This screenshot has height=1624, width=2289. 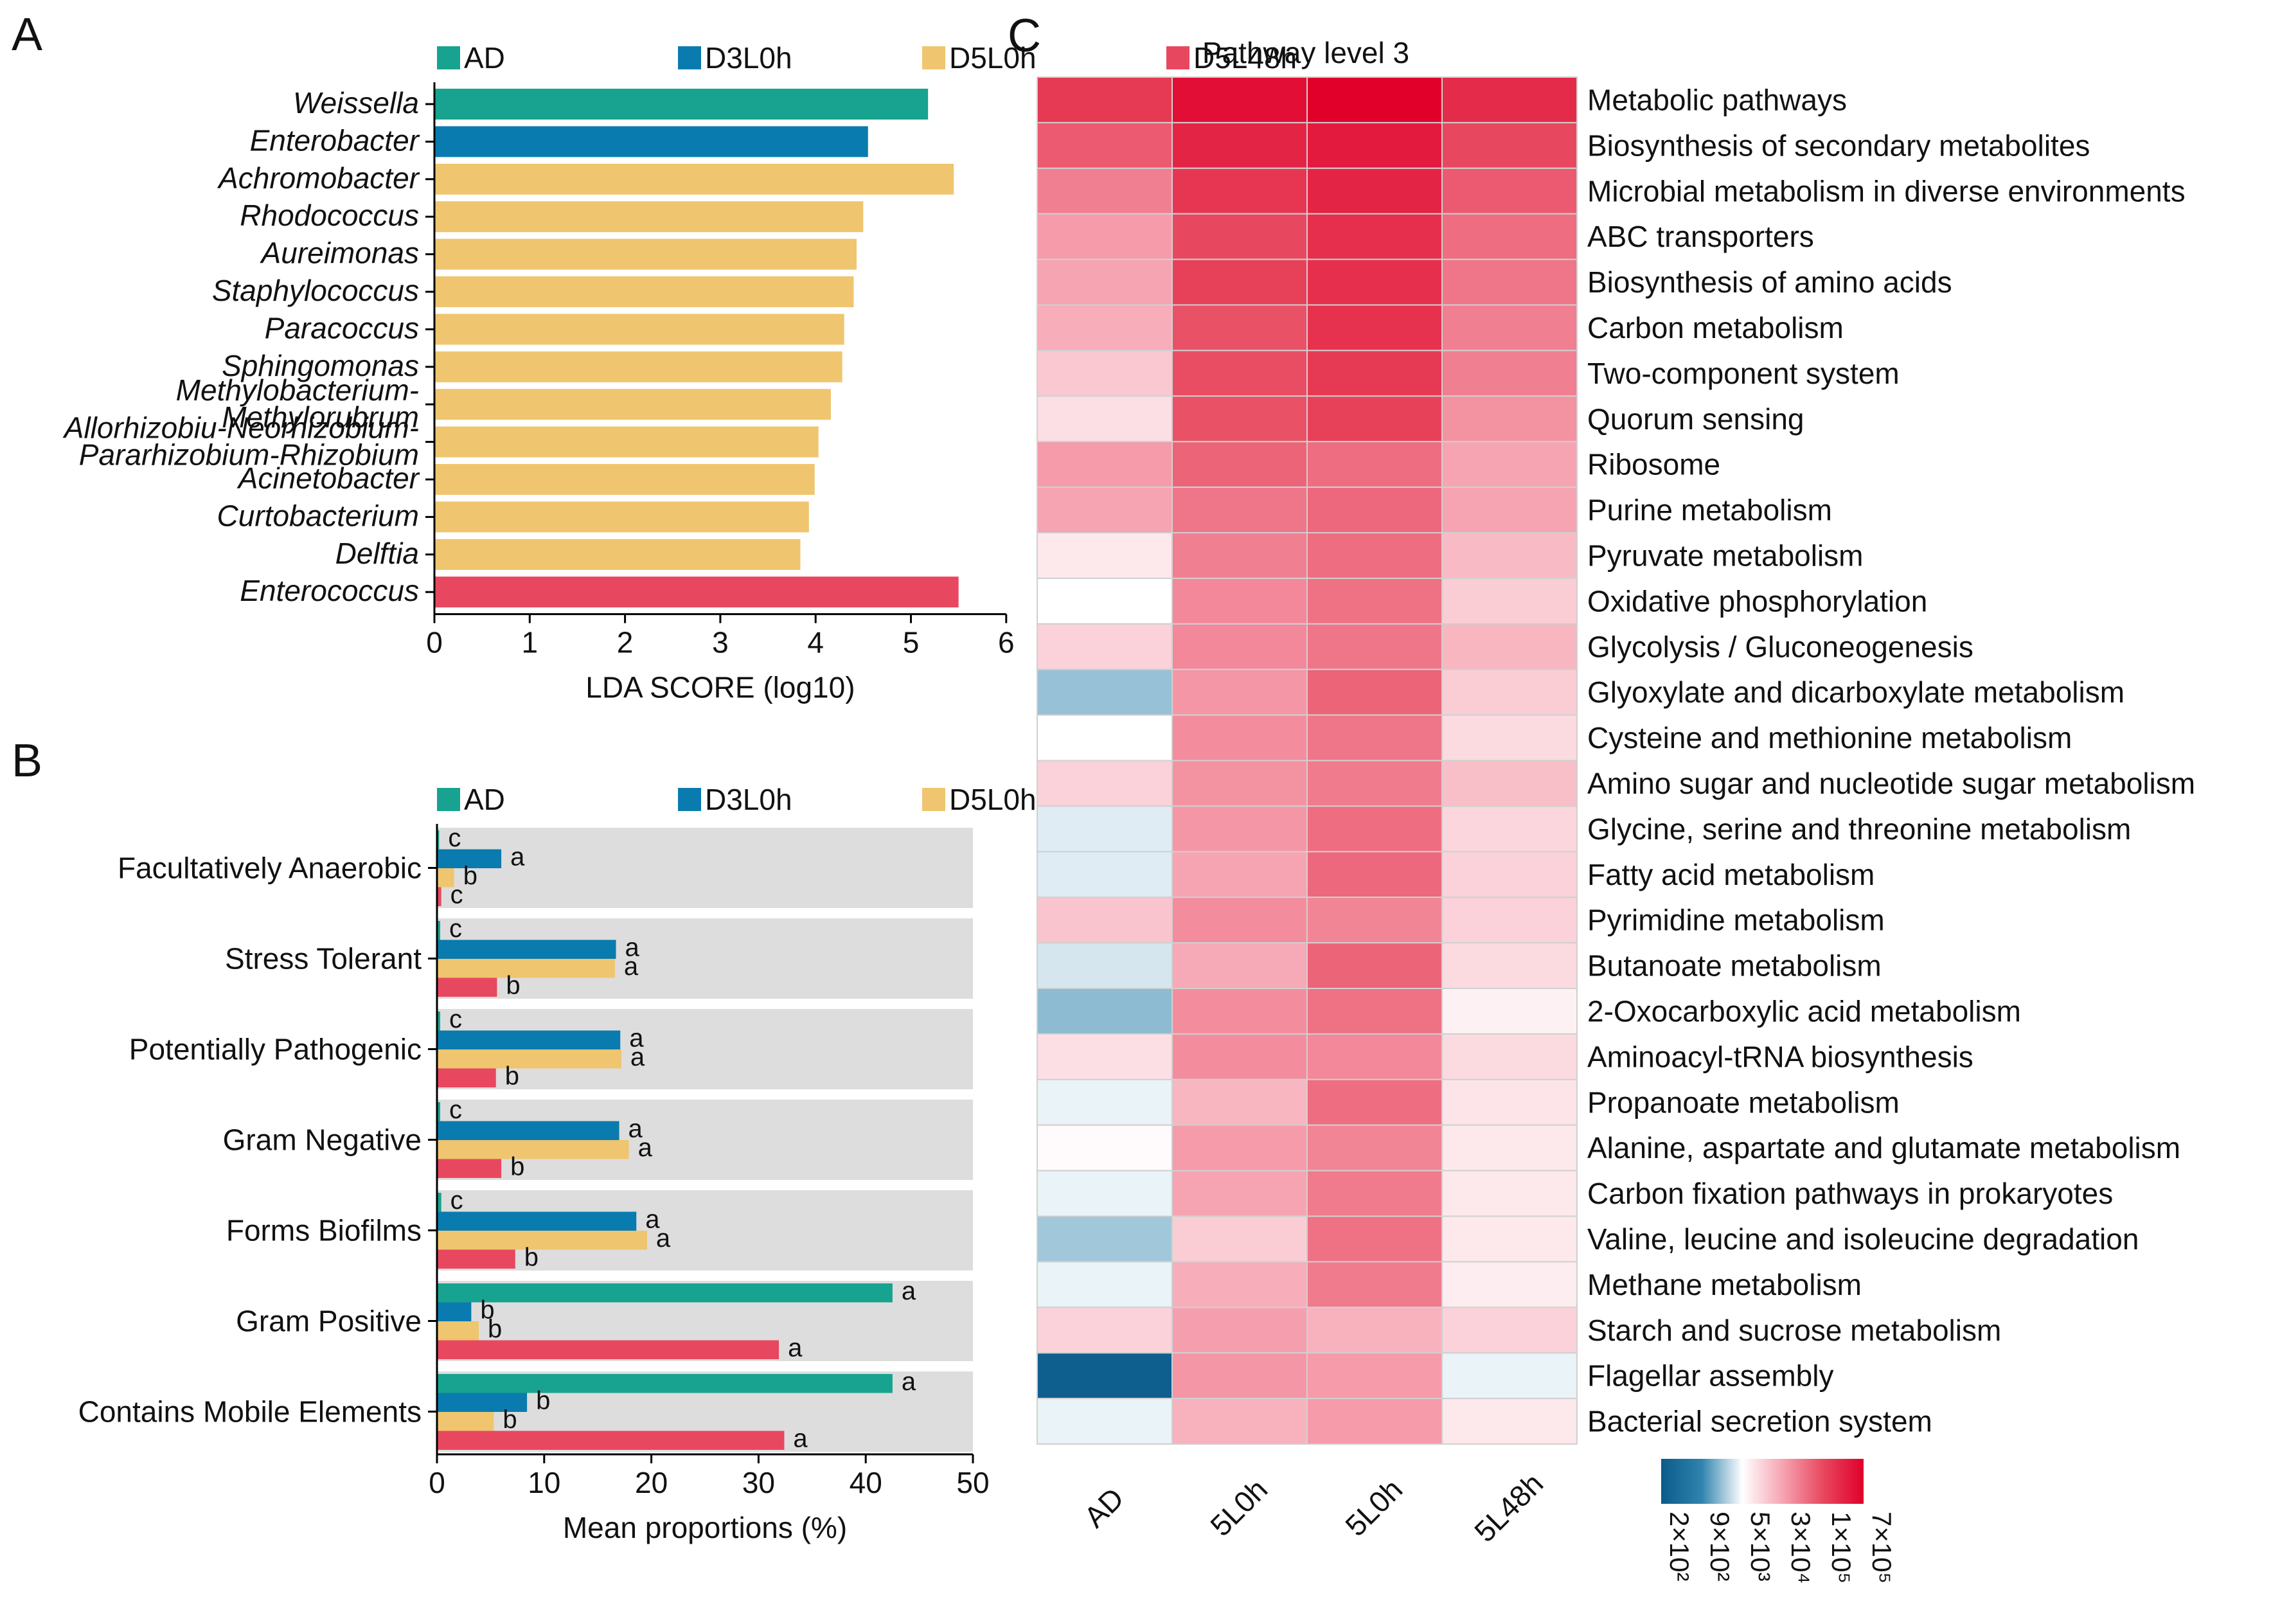 What do you see at coordinates (1743, 373) in the screenshot?
I see `pathway-label: Two-component system` at bounding box center [1743, 373].